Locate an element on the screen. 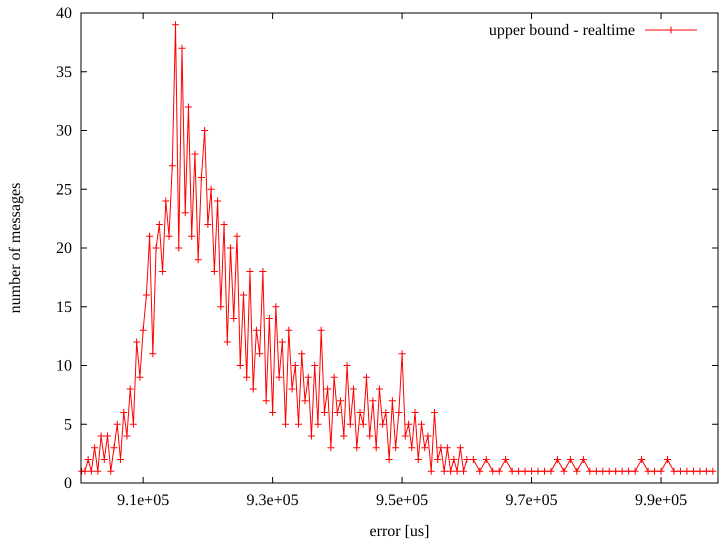 This screenshot has width=719, height=541. legend-label: upper bound - realtime is located at coordinates (561, 30).